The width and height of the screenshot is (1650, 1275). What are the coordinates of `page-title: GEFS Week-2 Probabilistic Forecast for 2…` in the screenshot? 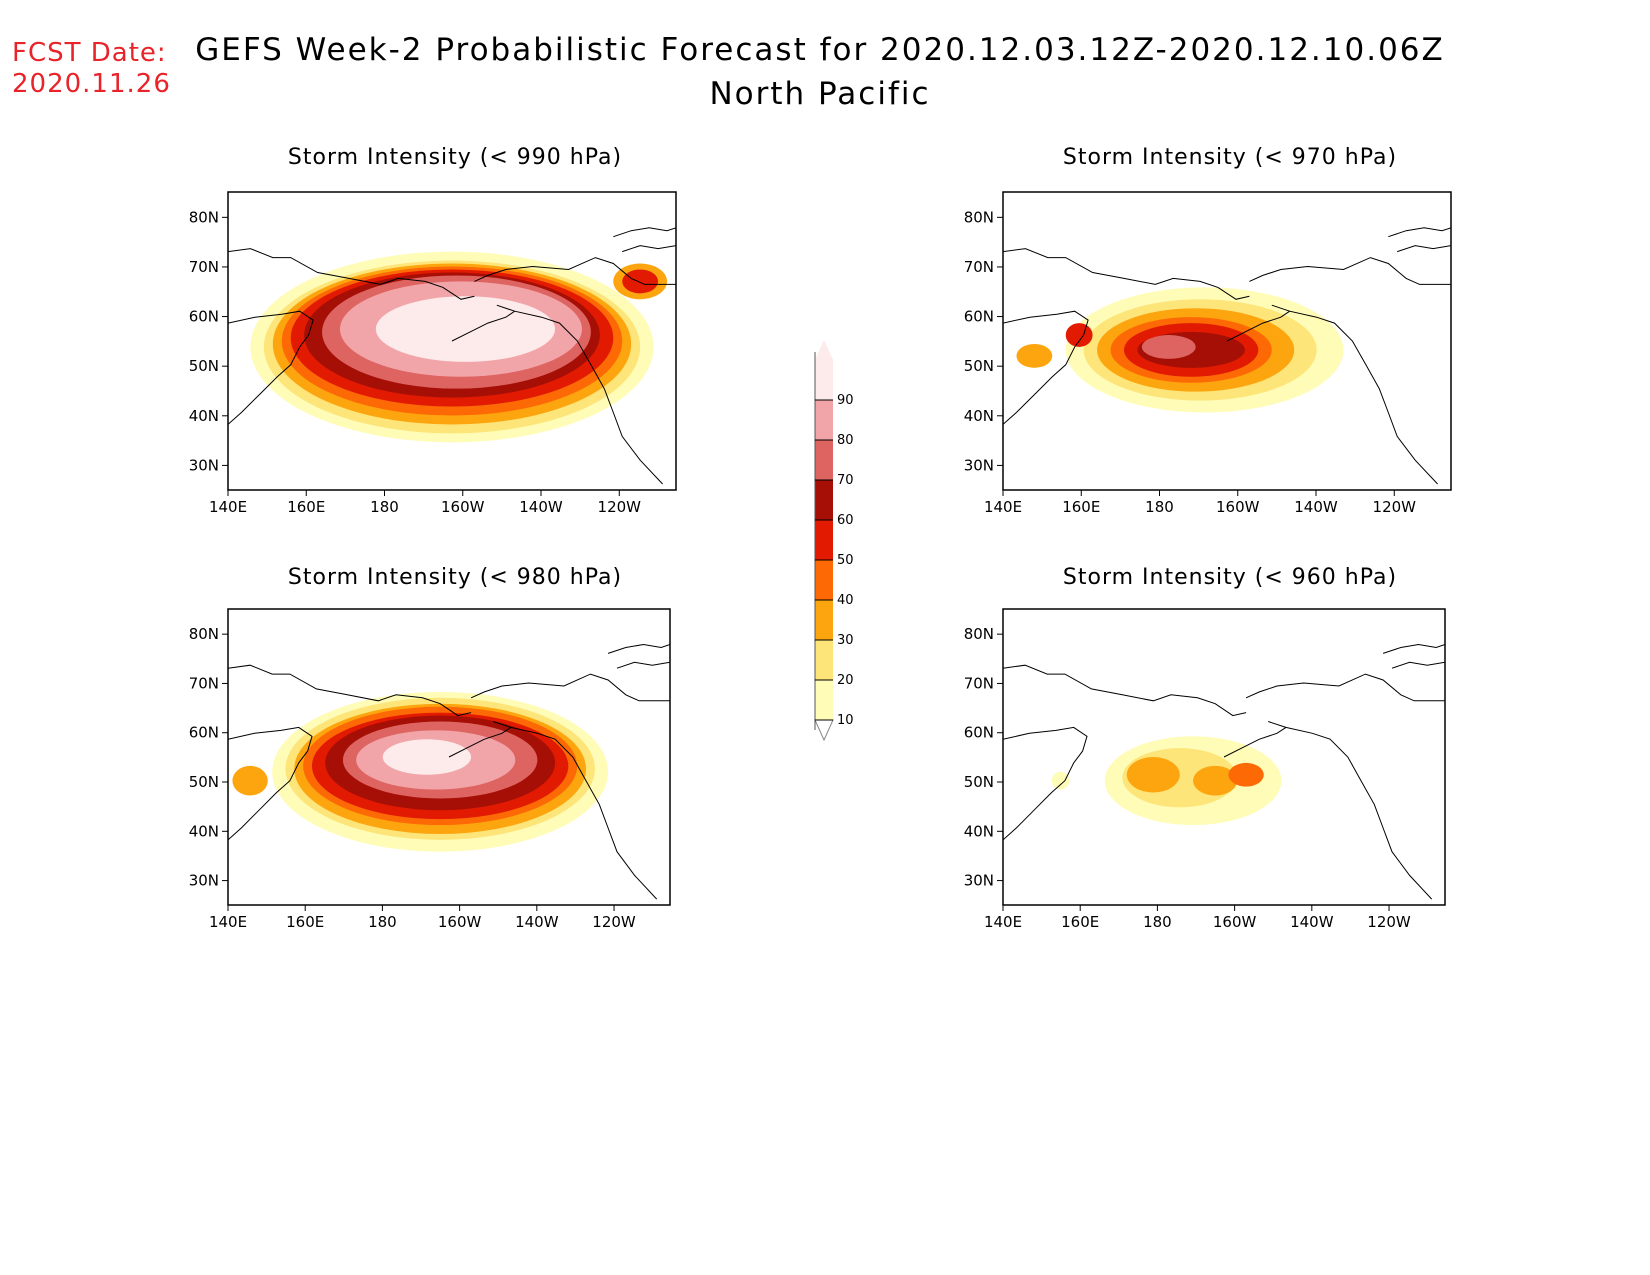 It's located at (820, 50).